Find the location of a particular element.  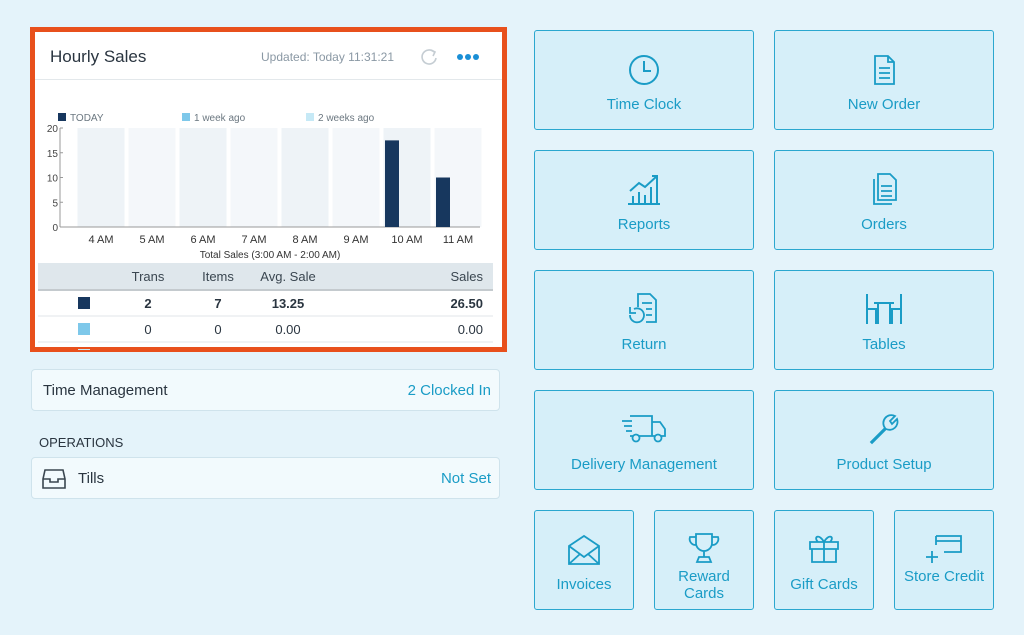

tile-label: New Order is located at coordinates (884, 104).